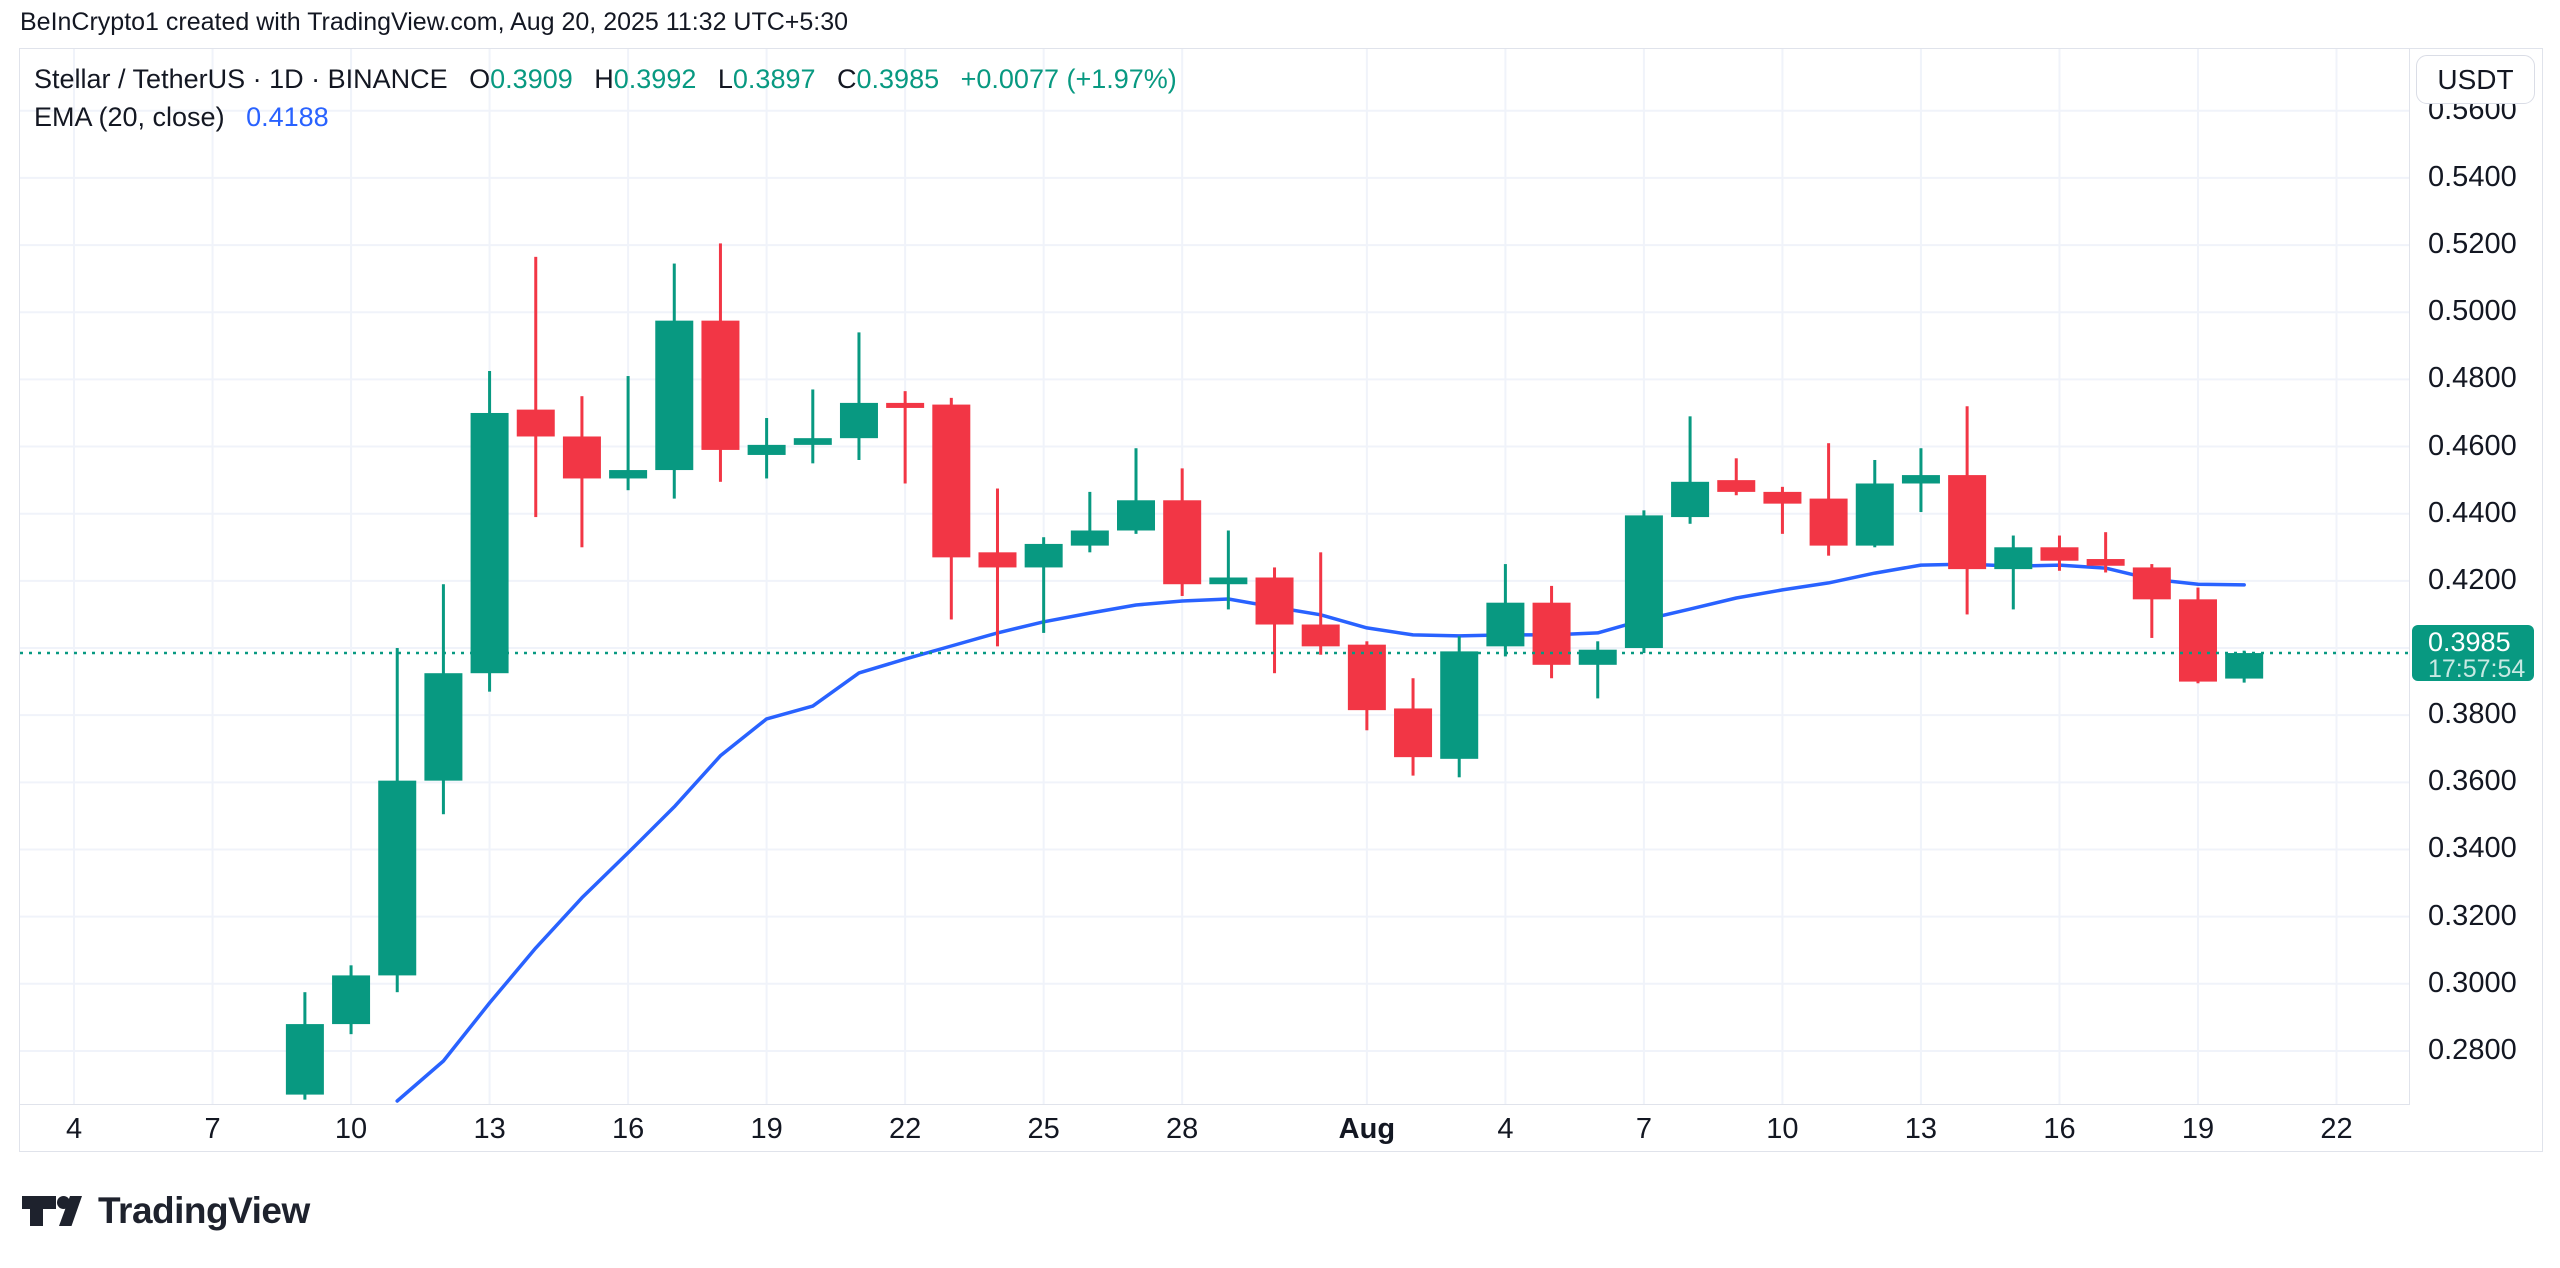 The width and height of the screenshot is (2560, 1268). What do you see at coordinates (2472, 445) in the screenshot?
I see `price-tick-label: 0.4600` at bounding box center [2472, 445].